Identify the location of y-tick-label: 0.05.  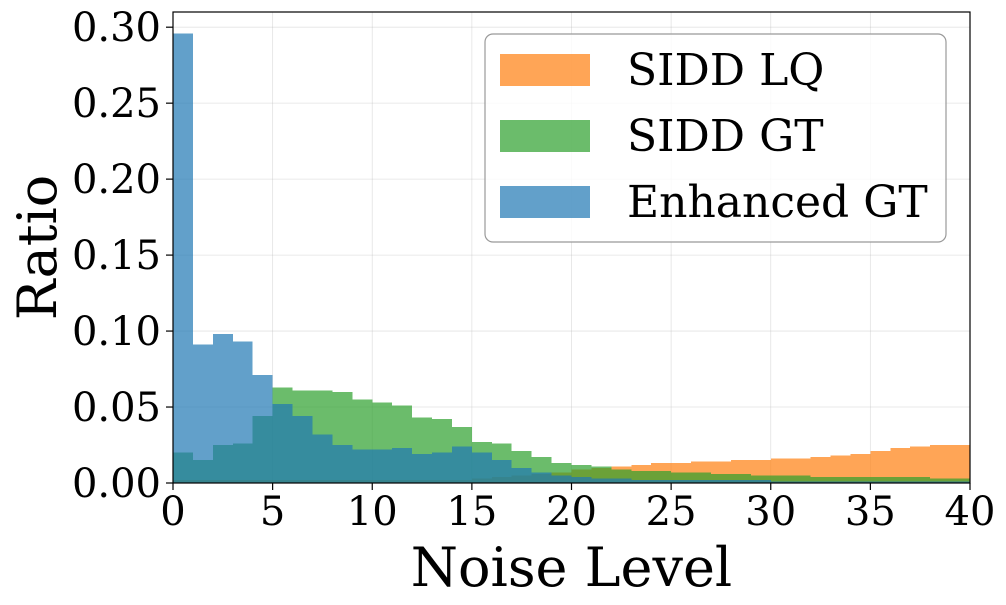
(116, 408).